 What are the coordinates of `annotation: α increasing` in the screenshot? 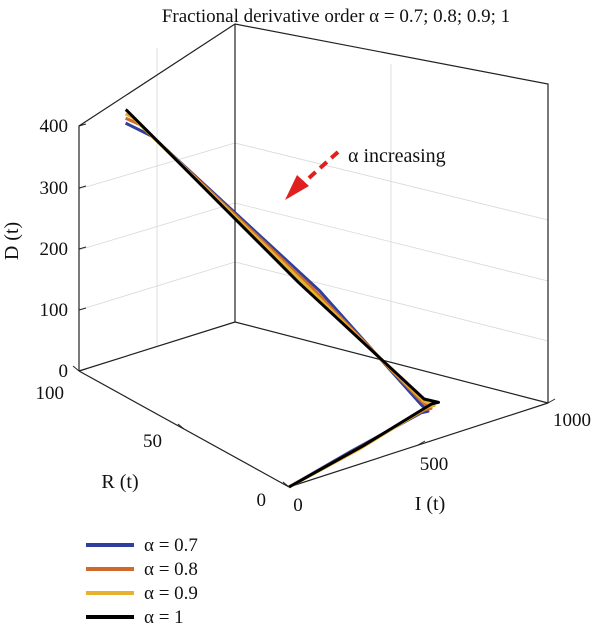 It's located at (365, 172).